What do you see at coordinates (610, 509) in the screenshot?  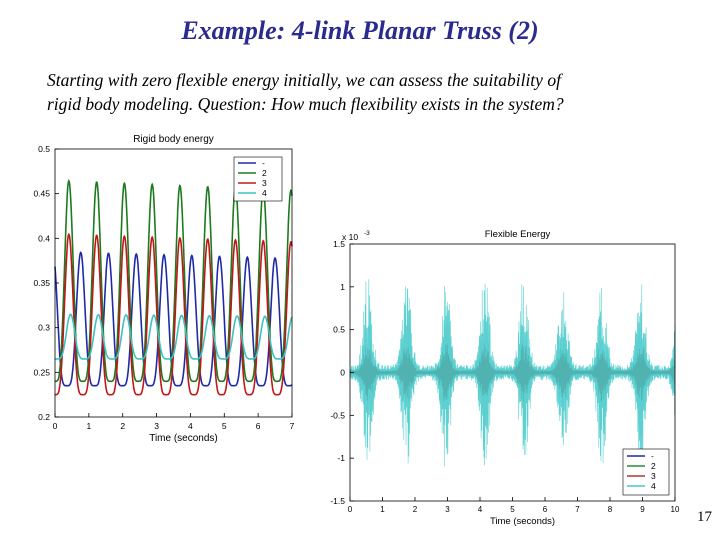 I see `x-tick-label: 8` at bounding box center [610, 509].